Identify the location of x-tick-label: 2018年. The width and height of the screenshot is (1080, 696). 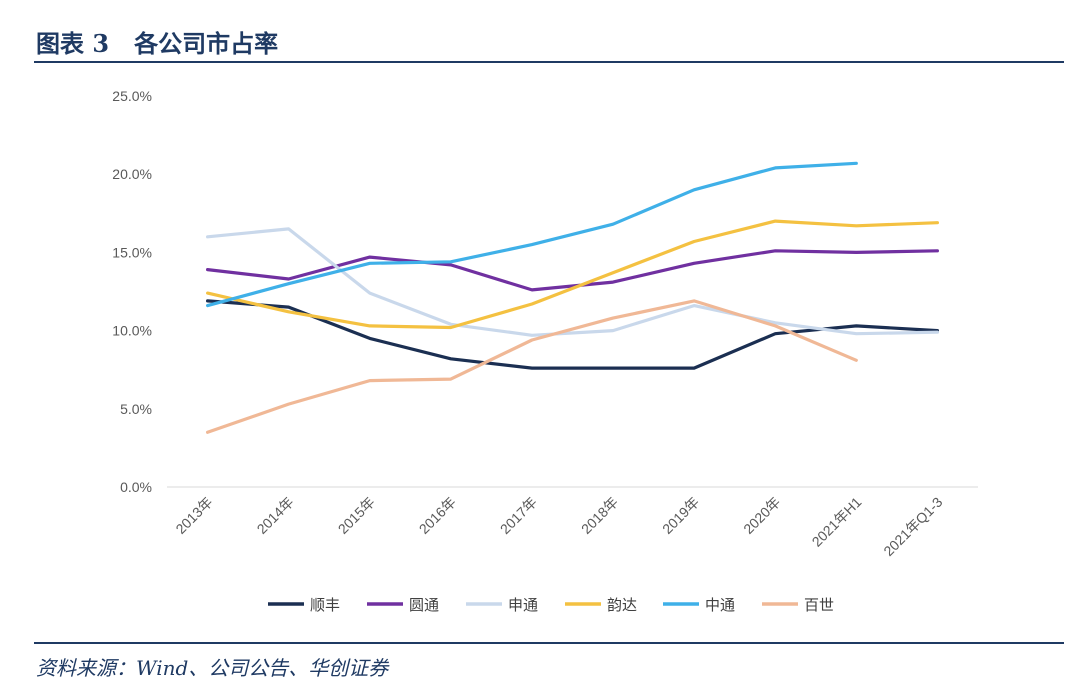
(599, 515).